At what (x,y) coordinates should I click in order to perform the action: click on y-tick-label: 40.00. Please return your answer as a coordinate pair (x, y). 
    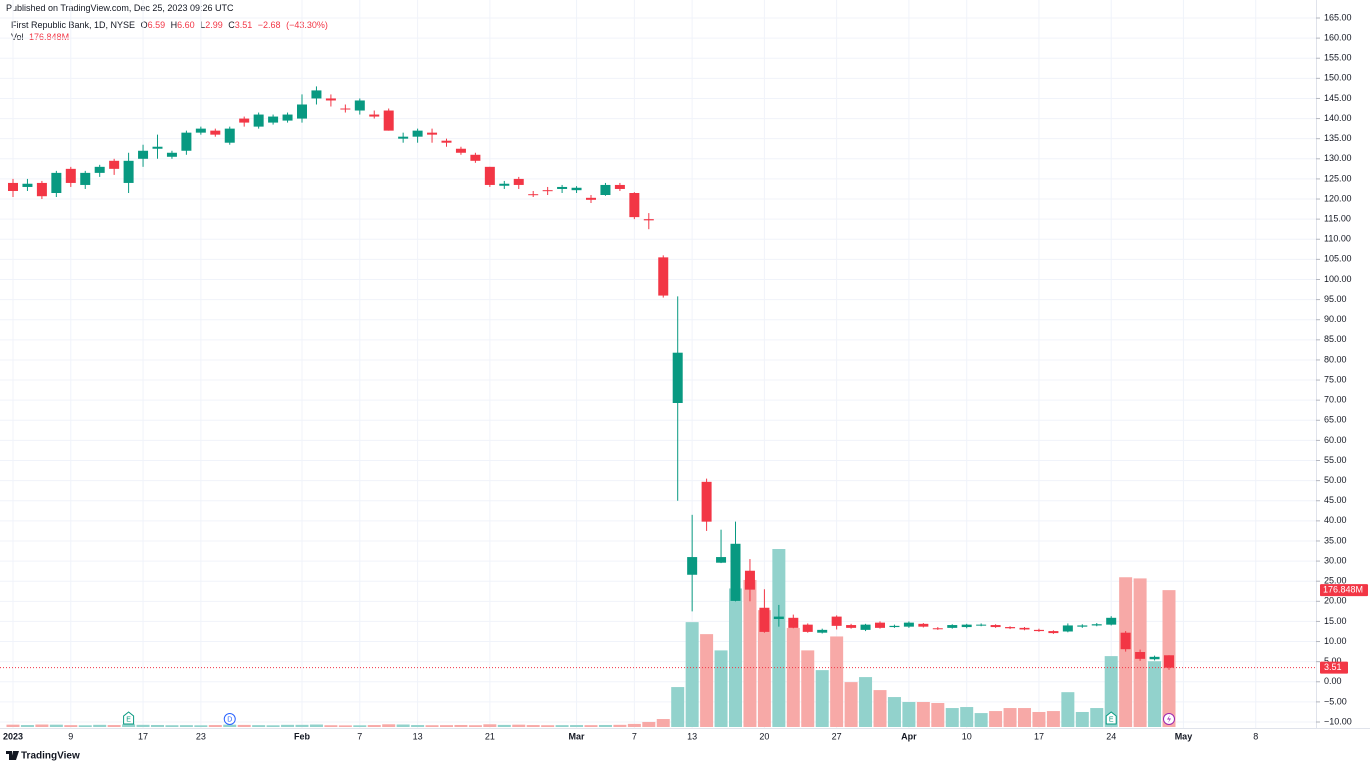
    Looking at the image, I should click on (1335, 520).